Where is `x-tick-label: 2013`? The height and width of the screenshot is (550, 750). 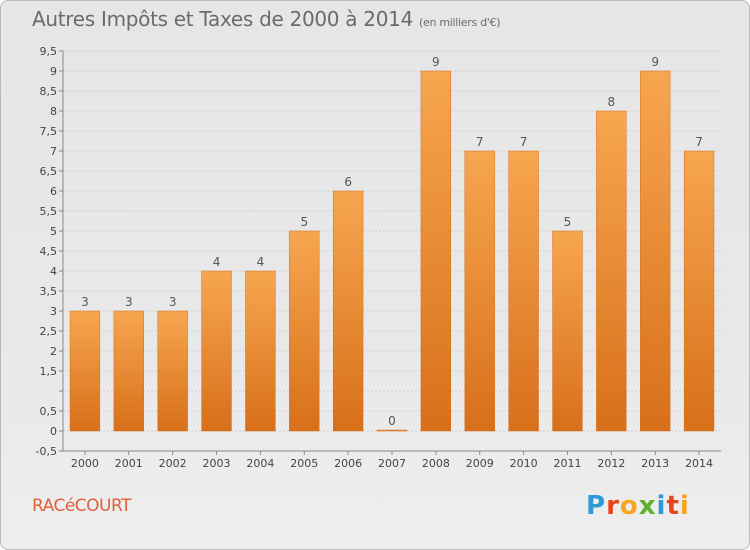 x-tick-label: 2013 is located at coordinates (655, 463).